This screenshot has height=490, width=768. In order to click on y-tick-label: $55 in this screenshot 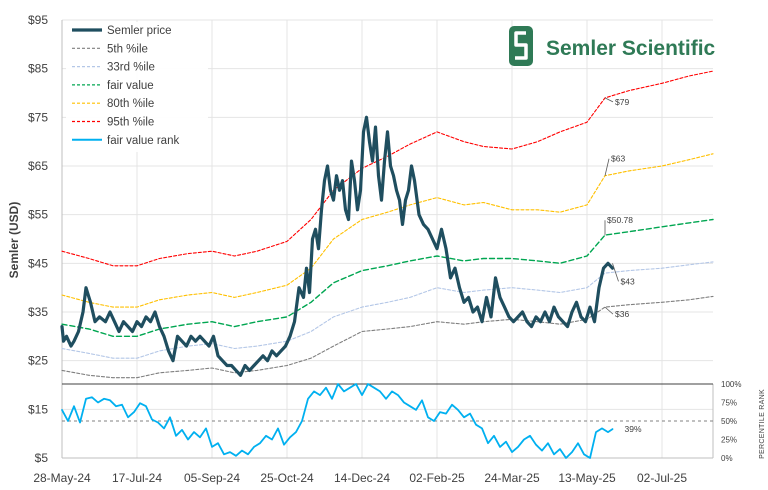, I will do `click(38, 215)`.